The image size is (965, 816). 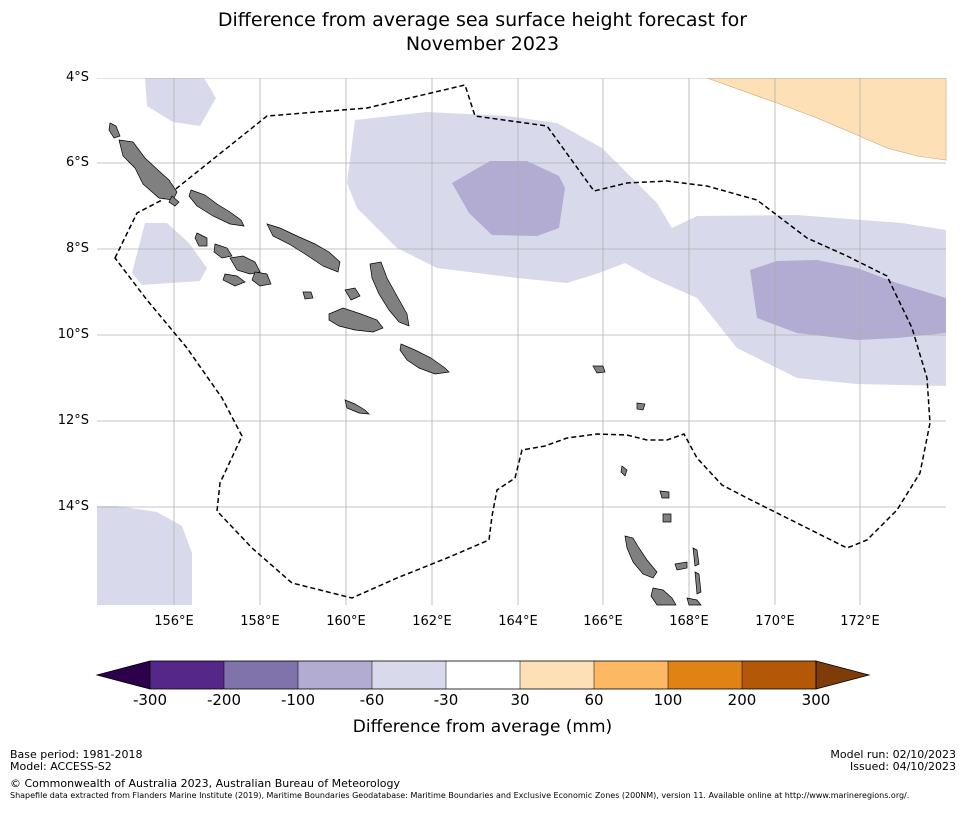 I want to click on colorbar-outline, so click(x=483, y=675).